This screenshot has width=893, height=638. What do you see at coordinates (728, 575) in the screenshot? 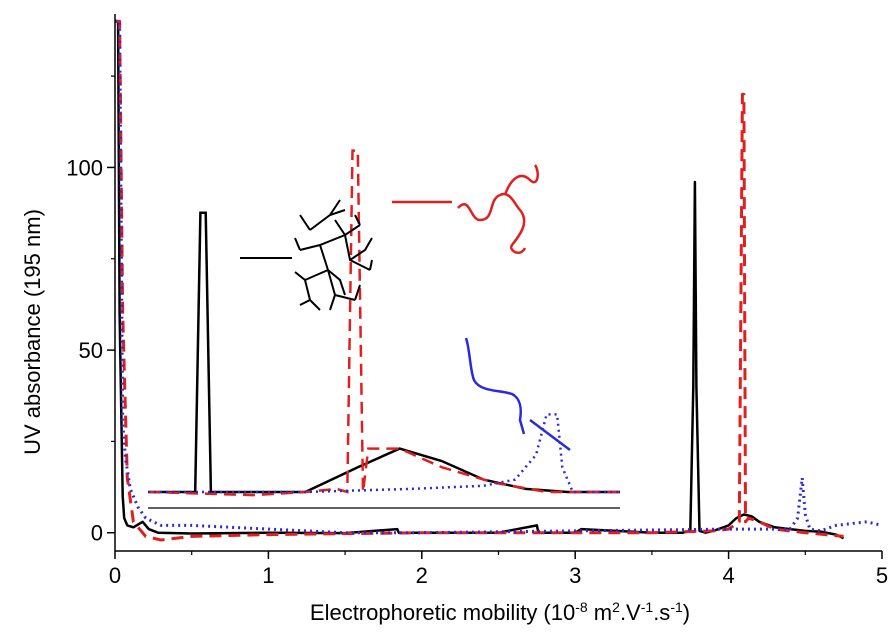
I see `x-tick-label: 4` at bounding box center [728, 575].